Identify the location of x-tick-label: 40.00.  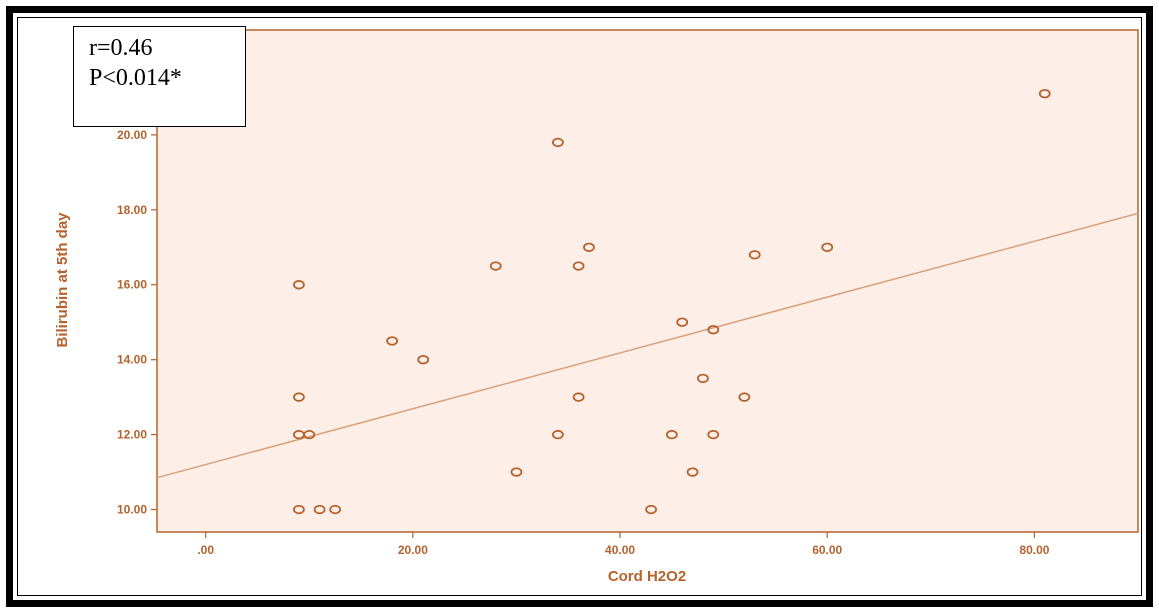
(620, 550).